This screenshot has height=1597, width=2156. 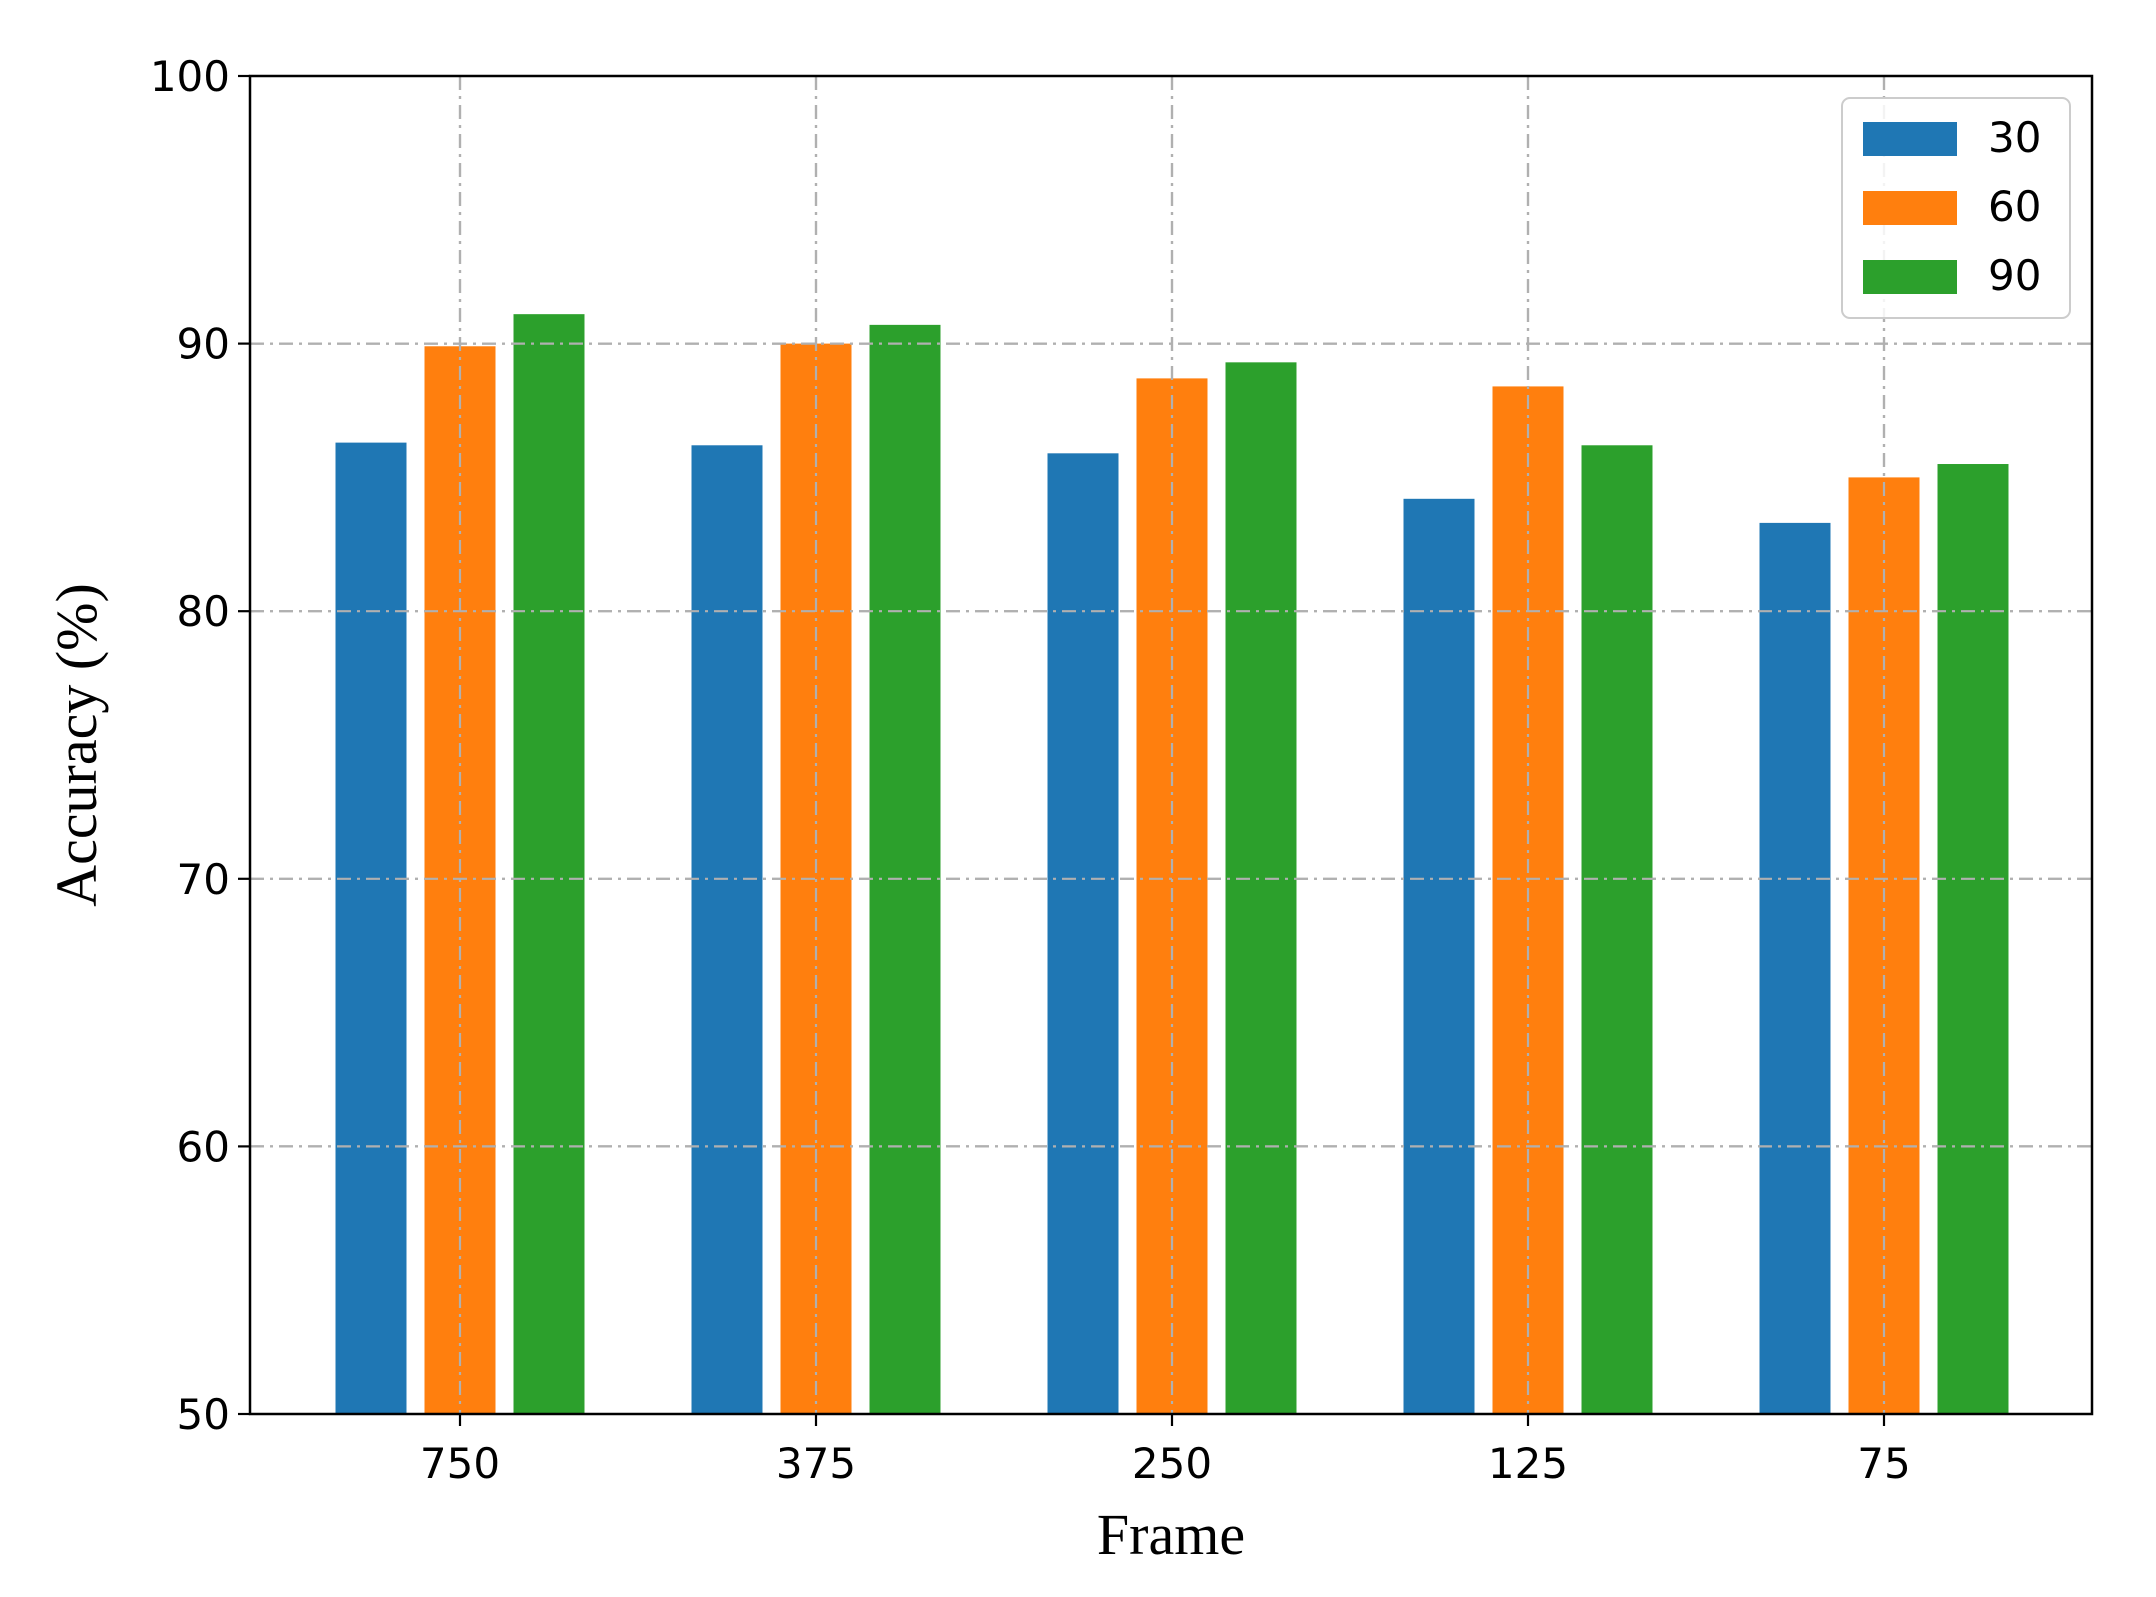 I want to click on y-tick-label: 70, so click(x=203, y=879).